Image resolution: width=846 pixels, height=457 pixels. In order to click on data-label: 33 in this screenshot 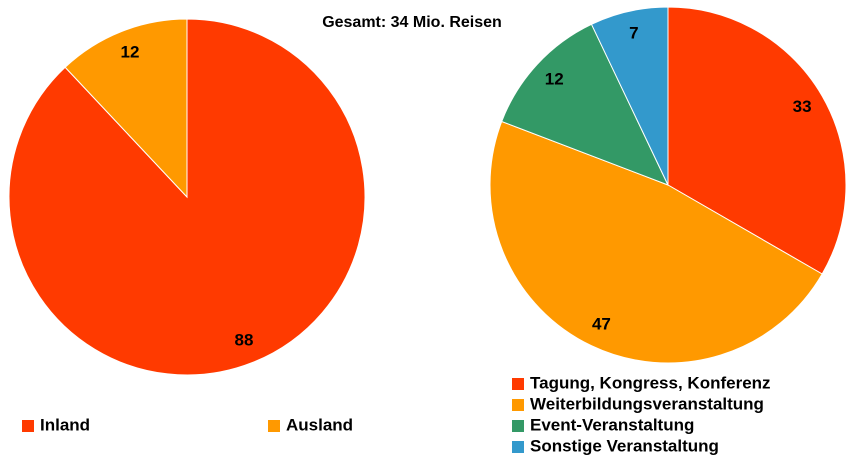, I will do `click(802, 106)`.